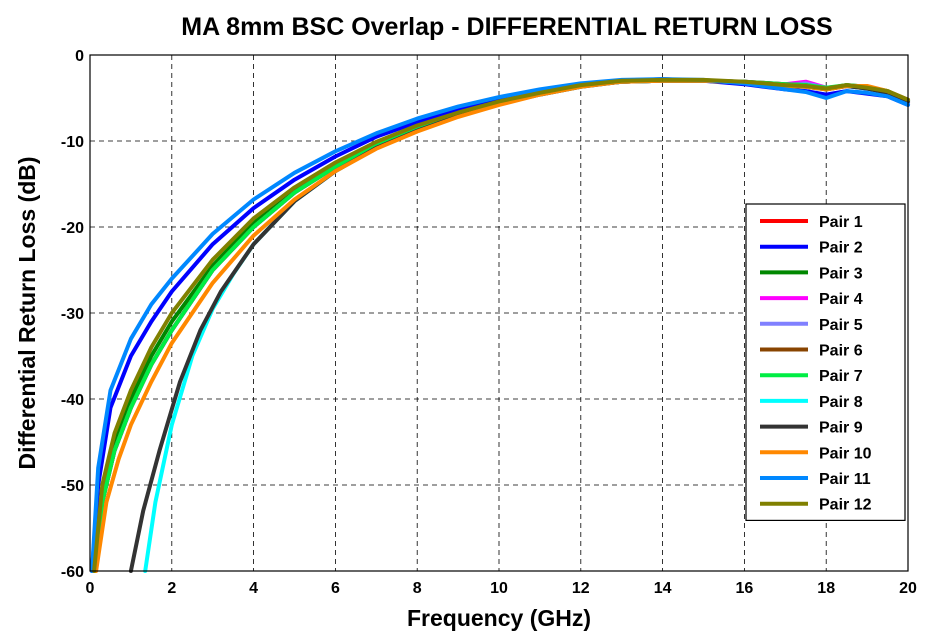 This screenshot has height=637, width=926. I want to click on x-tick-label: 2, so click(171, 588).